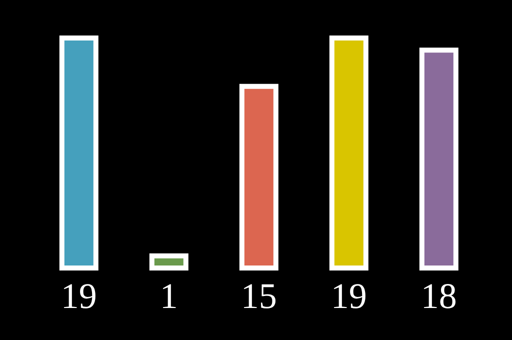 The height and width of the screenshot is (340, 512). I want to click on data-label: 1, so click(169, 296).